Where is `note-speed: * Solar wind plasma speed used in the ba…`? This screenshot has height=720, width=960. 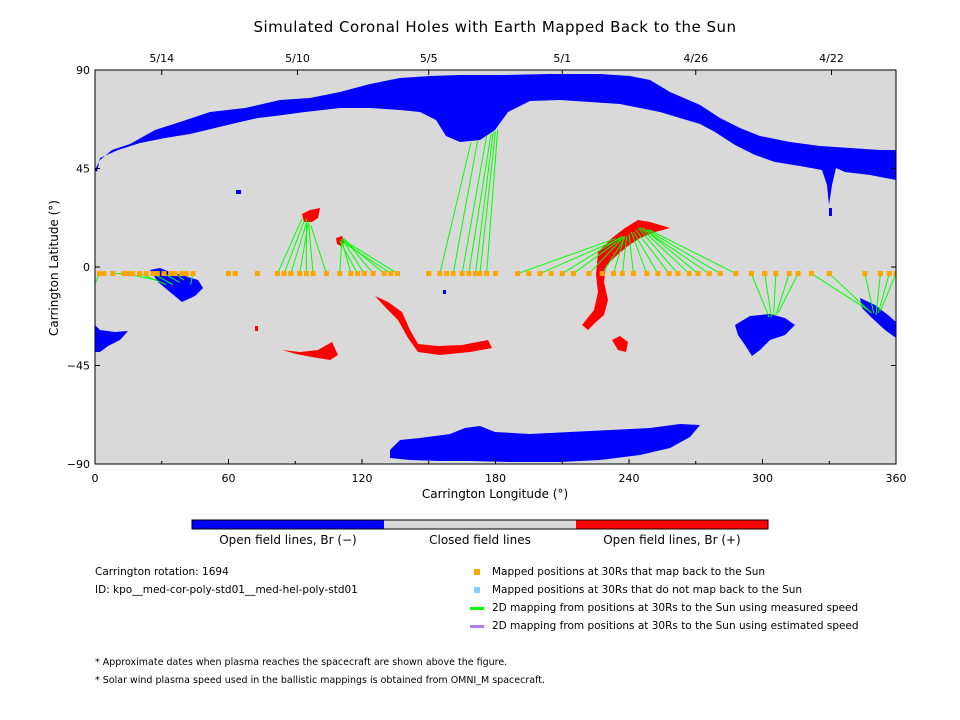
note-speed: * Solar wind plasma speed used in the ba… is located at coordinates (320, 680).